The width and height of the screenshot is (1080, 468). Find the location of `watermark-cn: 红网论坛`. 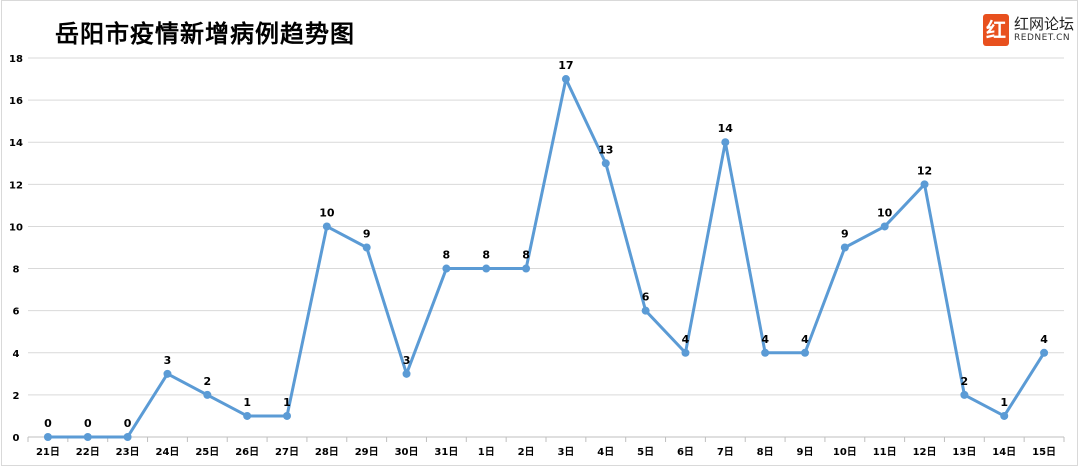

watermark-cn: 红网论坛 is located at coordinates (1044, 24).